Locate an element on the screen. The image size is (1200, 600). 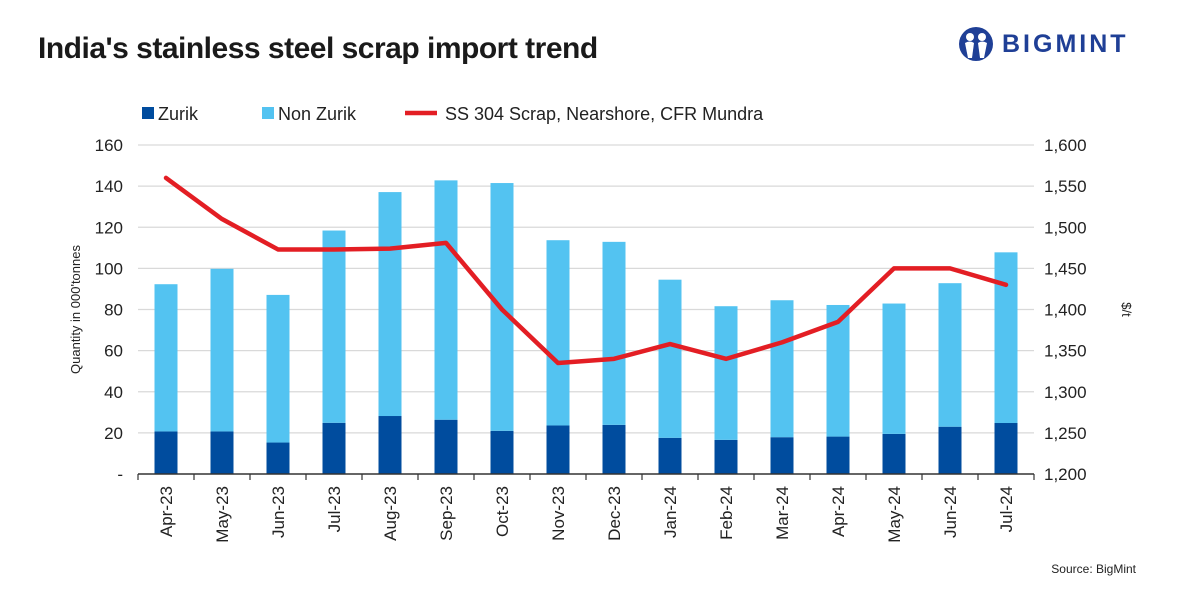
y2-tick-label: 1,250 is located at coordinates (1065, 433).